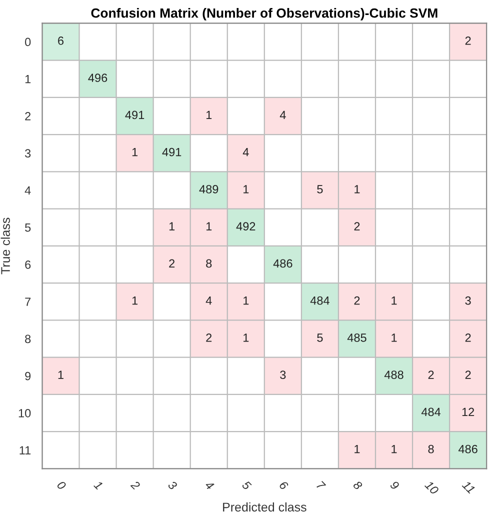  Describe the element at coordinates (28, 339) in the screenshot. I see `y-tick-label: 8` at that location.